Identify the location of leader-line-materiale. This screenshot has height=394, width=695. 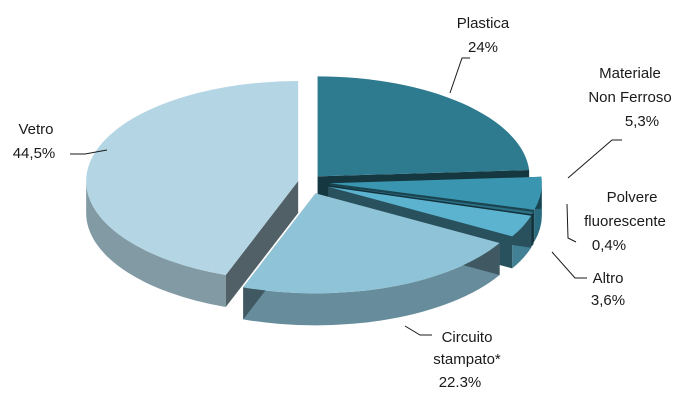
(594, 159).